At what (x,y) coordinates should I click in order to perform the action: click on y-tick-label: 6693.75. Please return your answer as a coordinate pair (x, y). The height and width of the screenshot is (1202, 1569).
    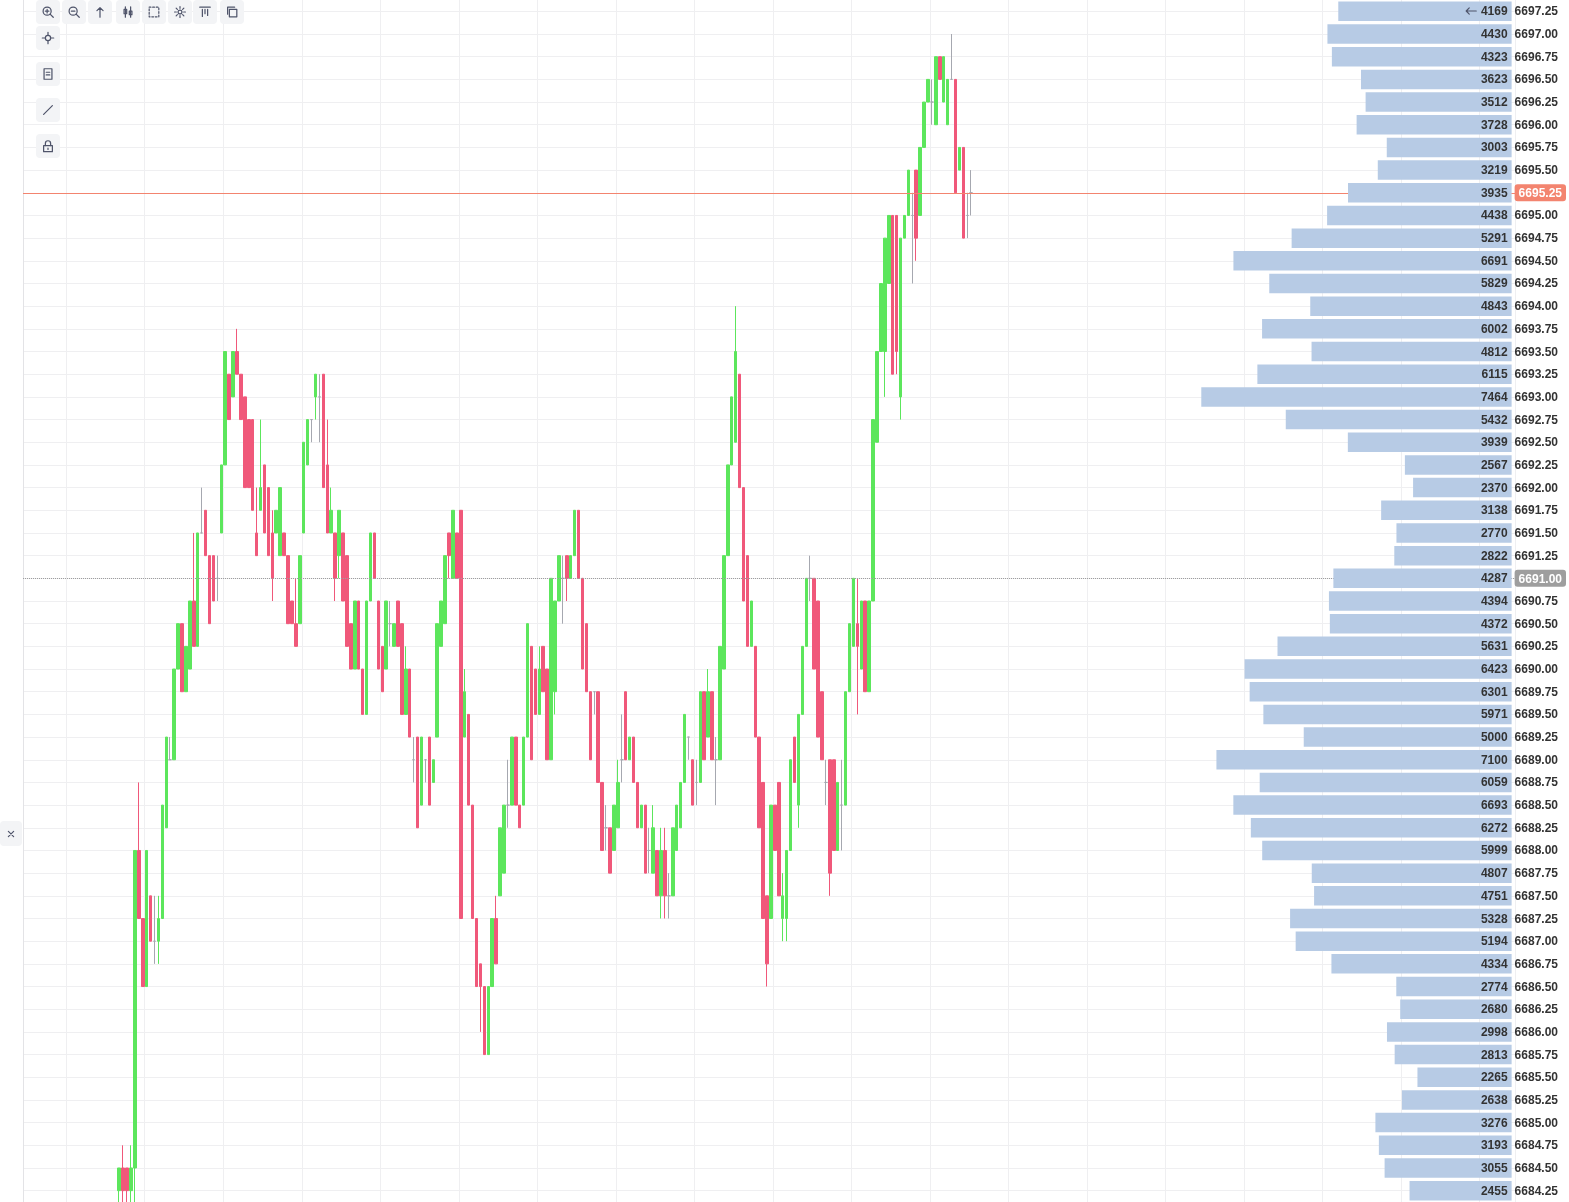
    Looking at the image, I should click on (1536, 328).